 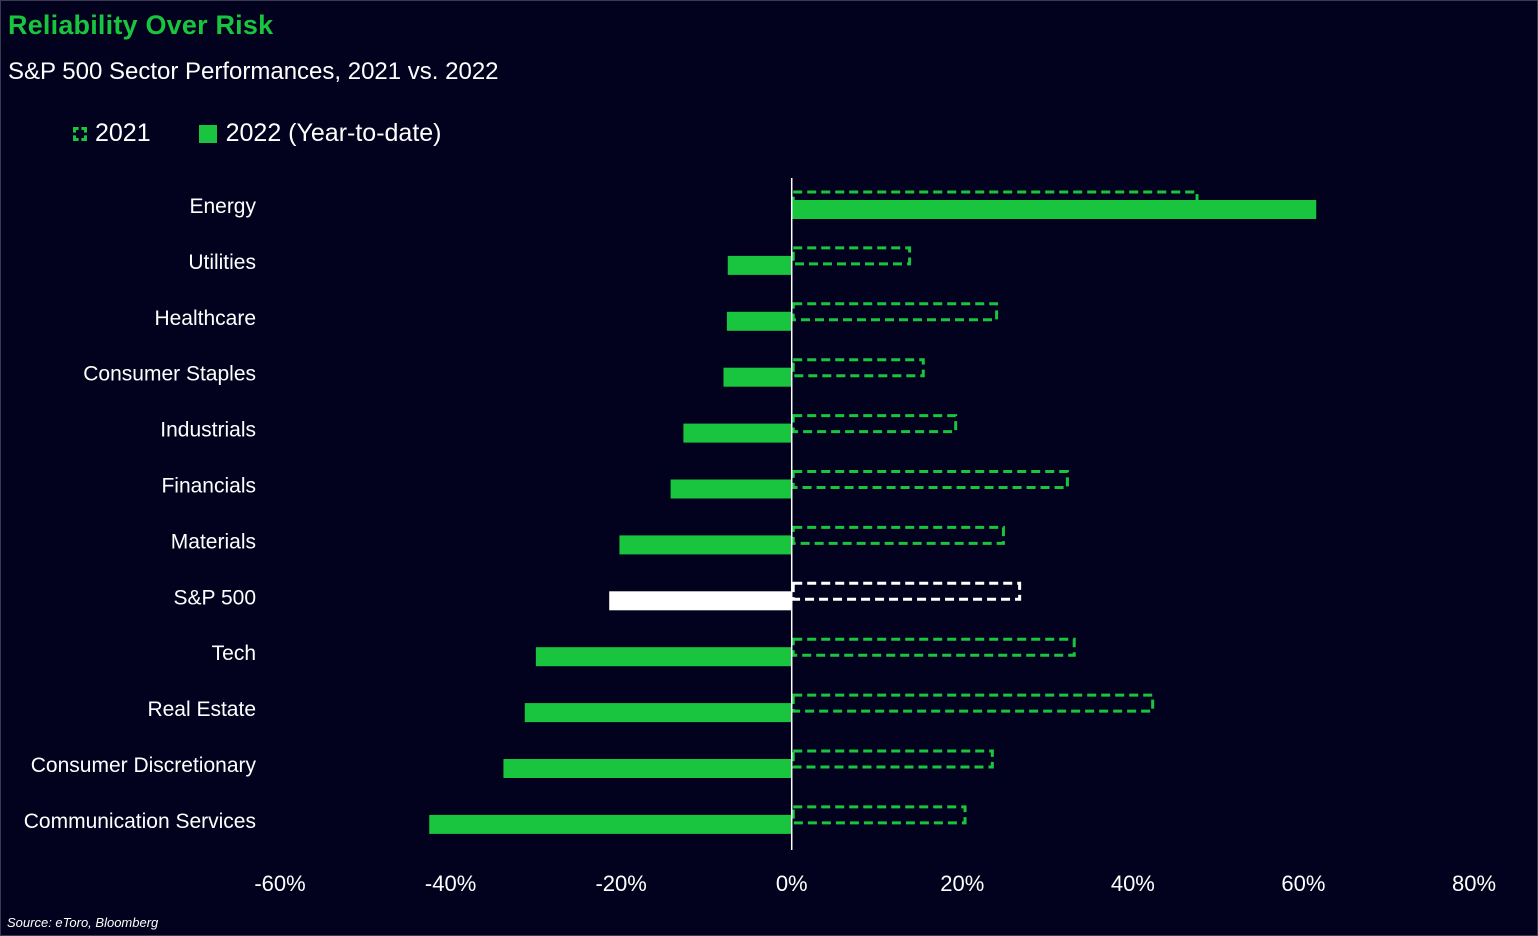 I want to click on bar-2021-utilities, so click(x=851, y=256).